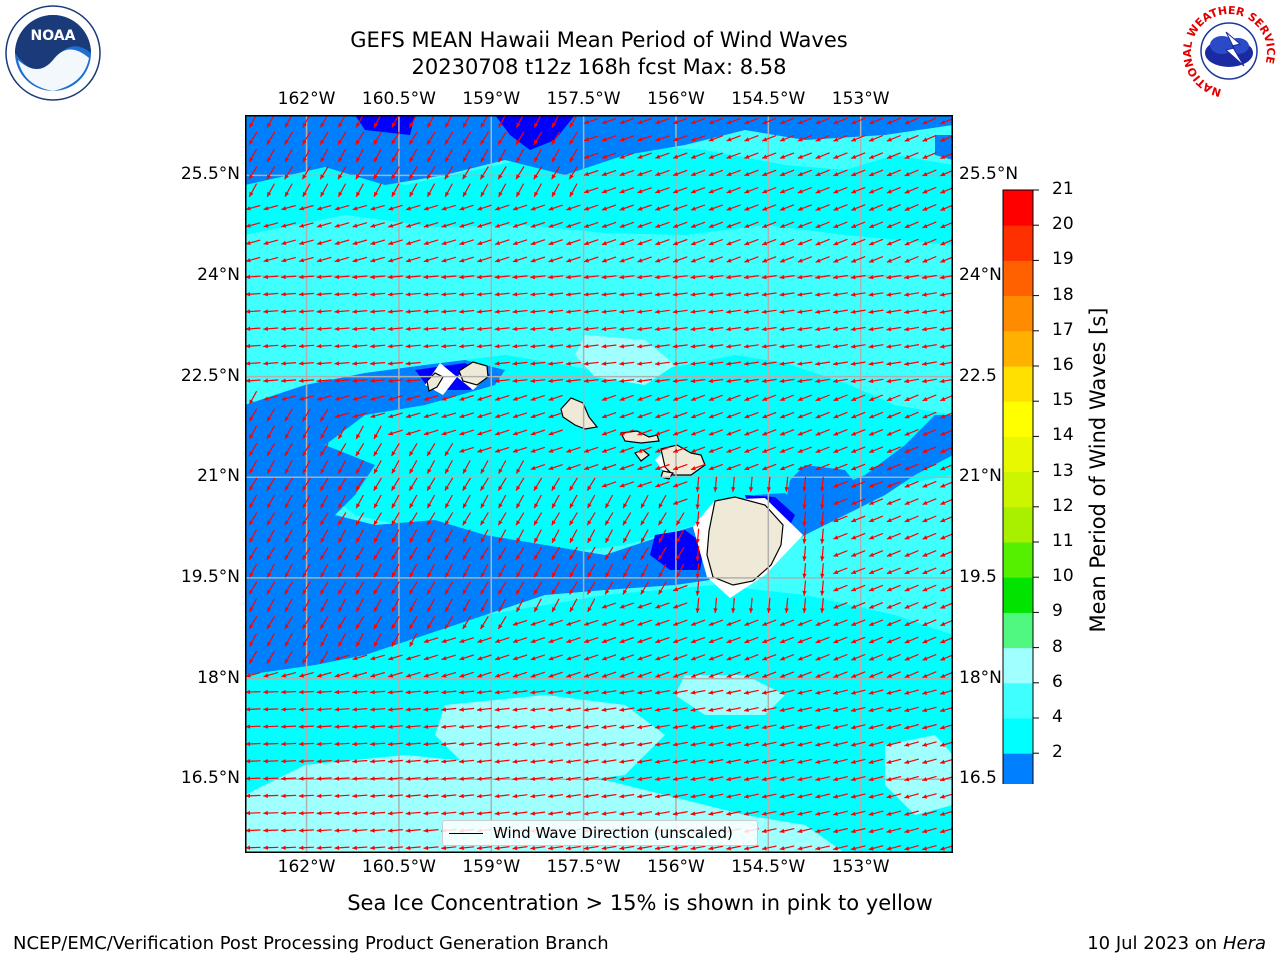 Image resolution: width=1280 pixels, height=960 pixels. Describe the element at coordinates (1063, 189) in the screenshot. I see `colorbar-tick-label: 21` at that location.